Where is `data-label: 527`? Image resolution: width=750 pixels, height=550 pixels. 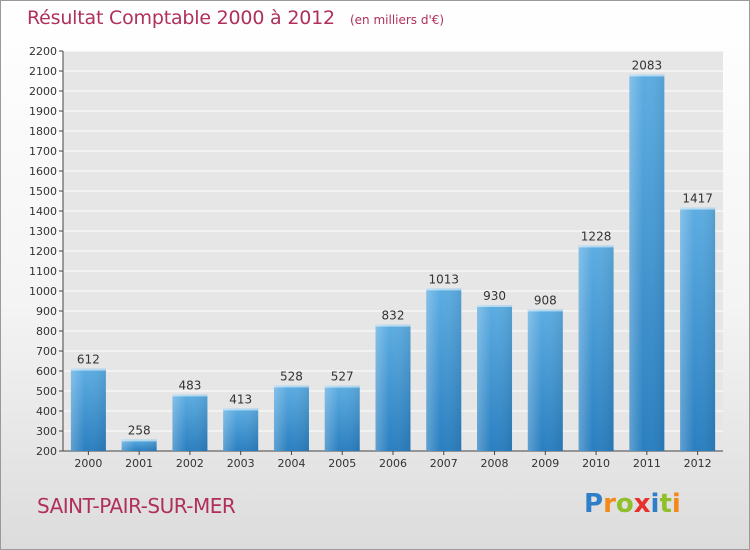
data-label: 527 is located at coordinates (342, 377).